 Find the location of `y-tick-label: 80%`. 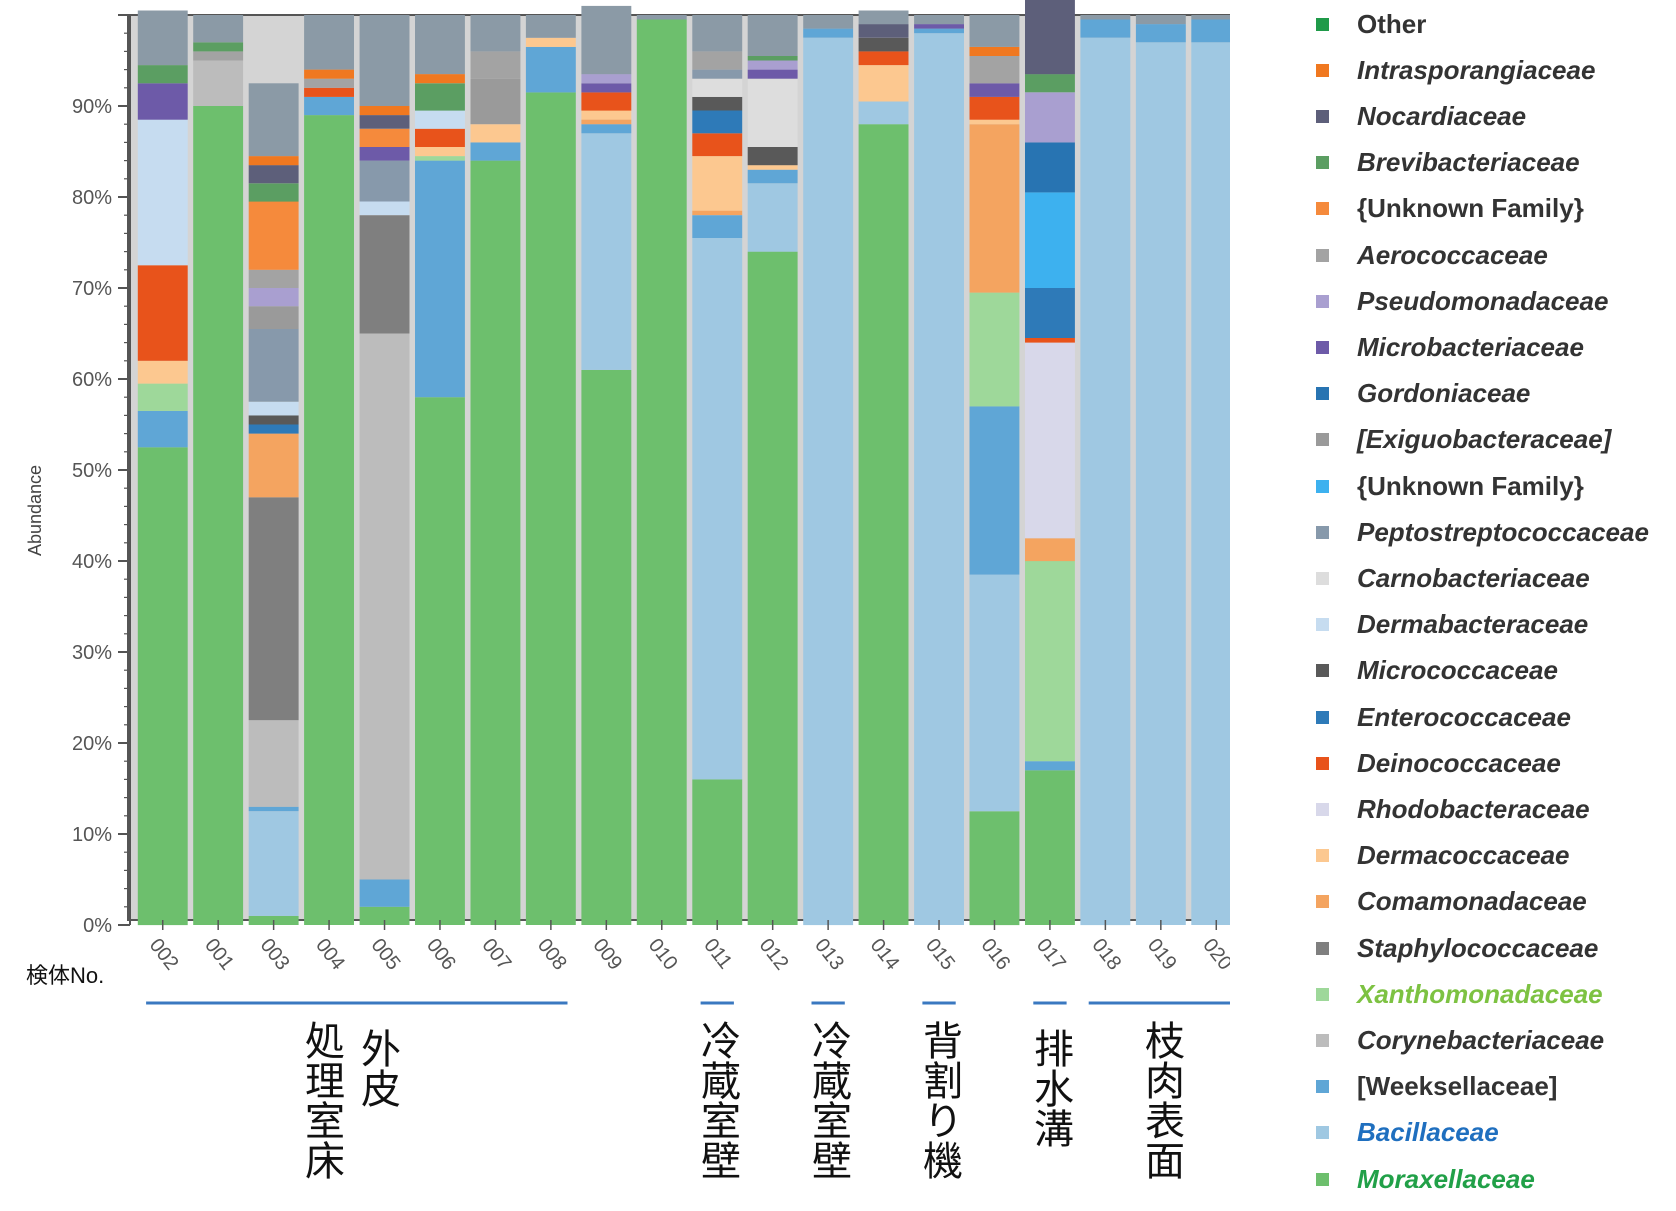

y-tick-label: 80% is located at coordinates (92, 198).